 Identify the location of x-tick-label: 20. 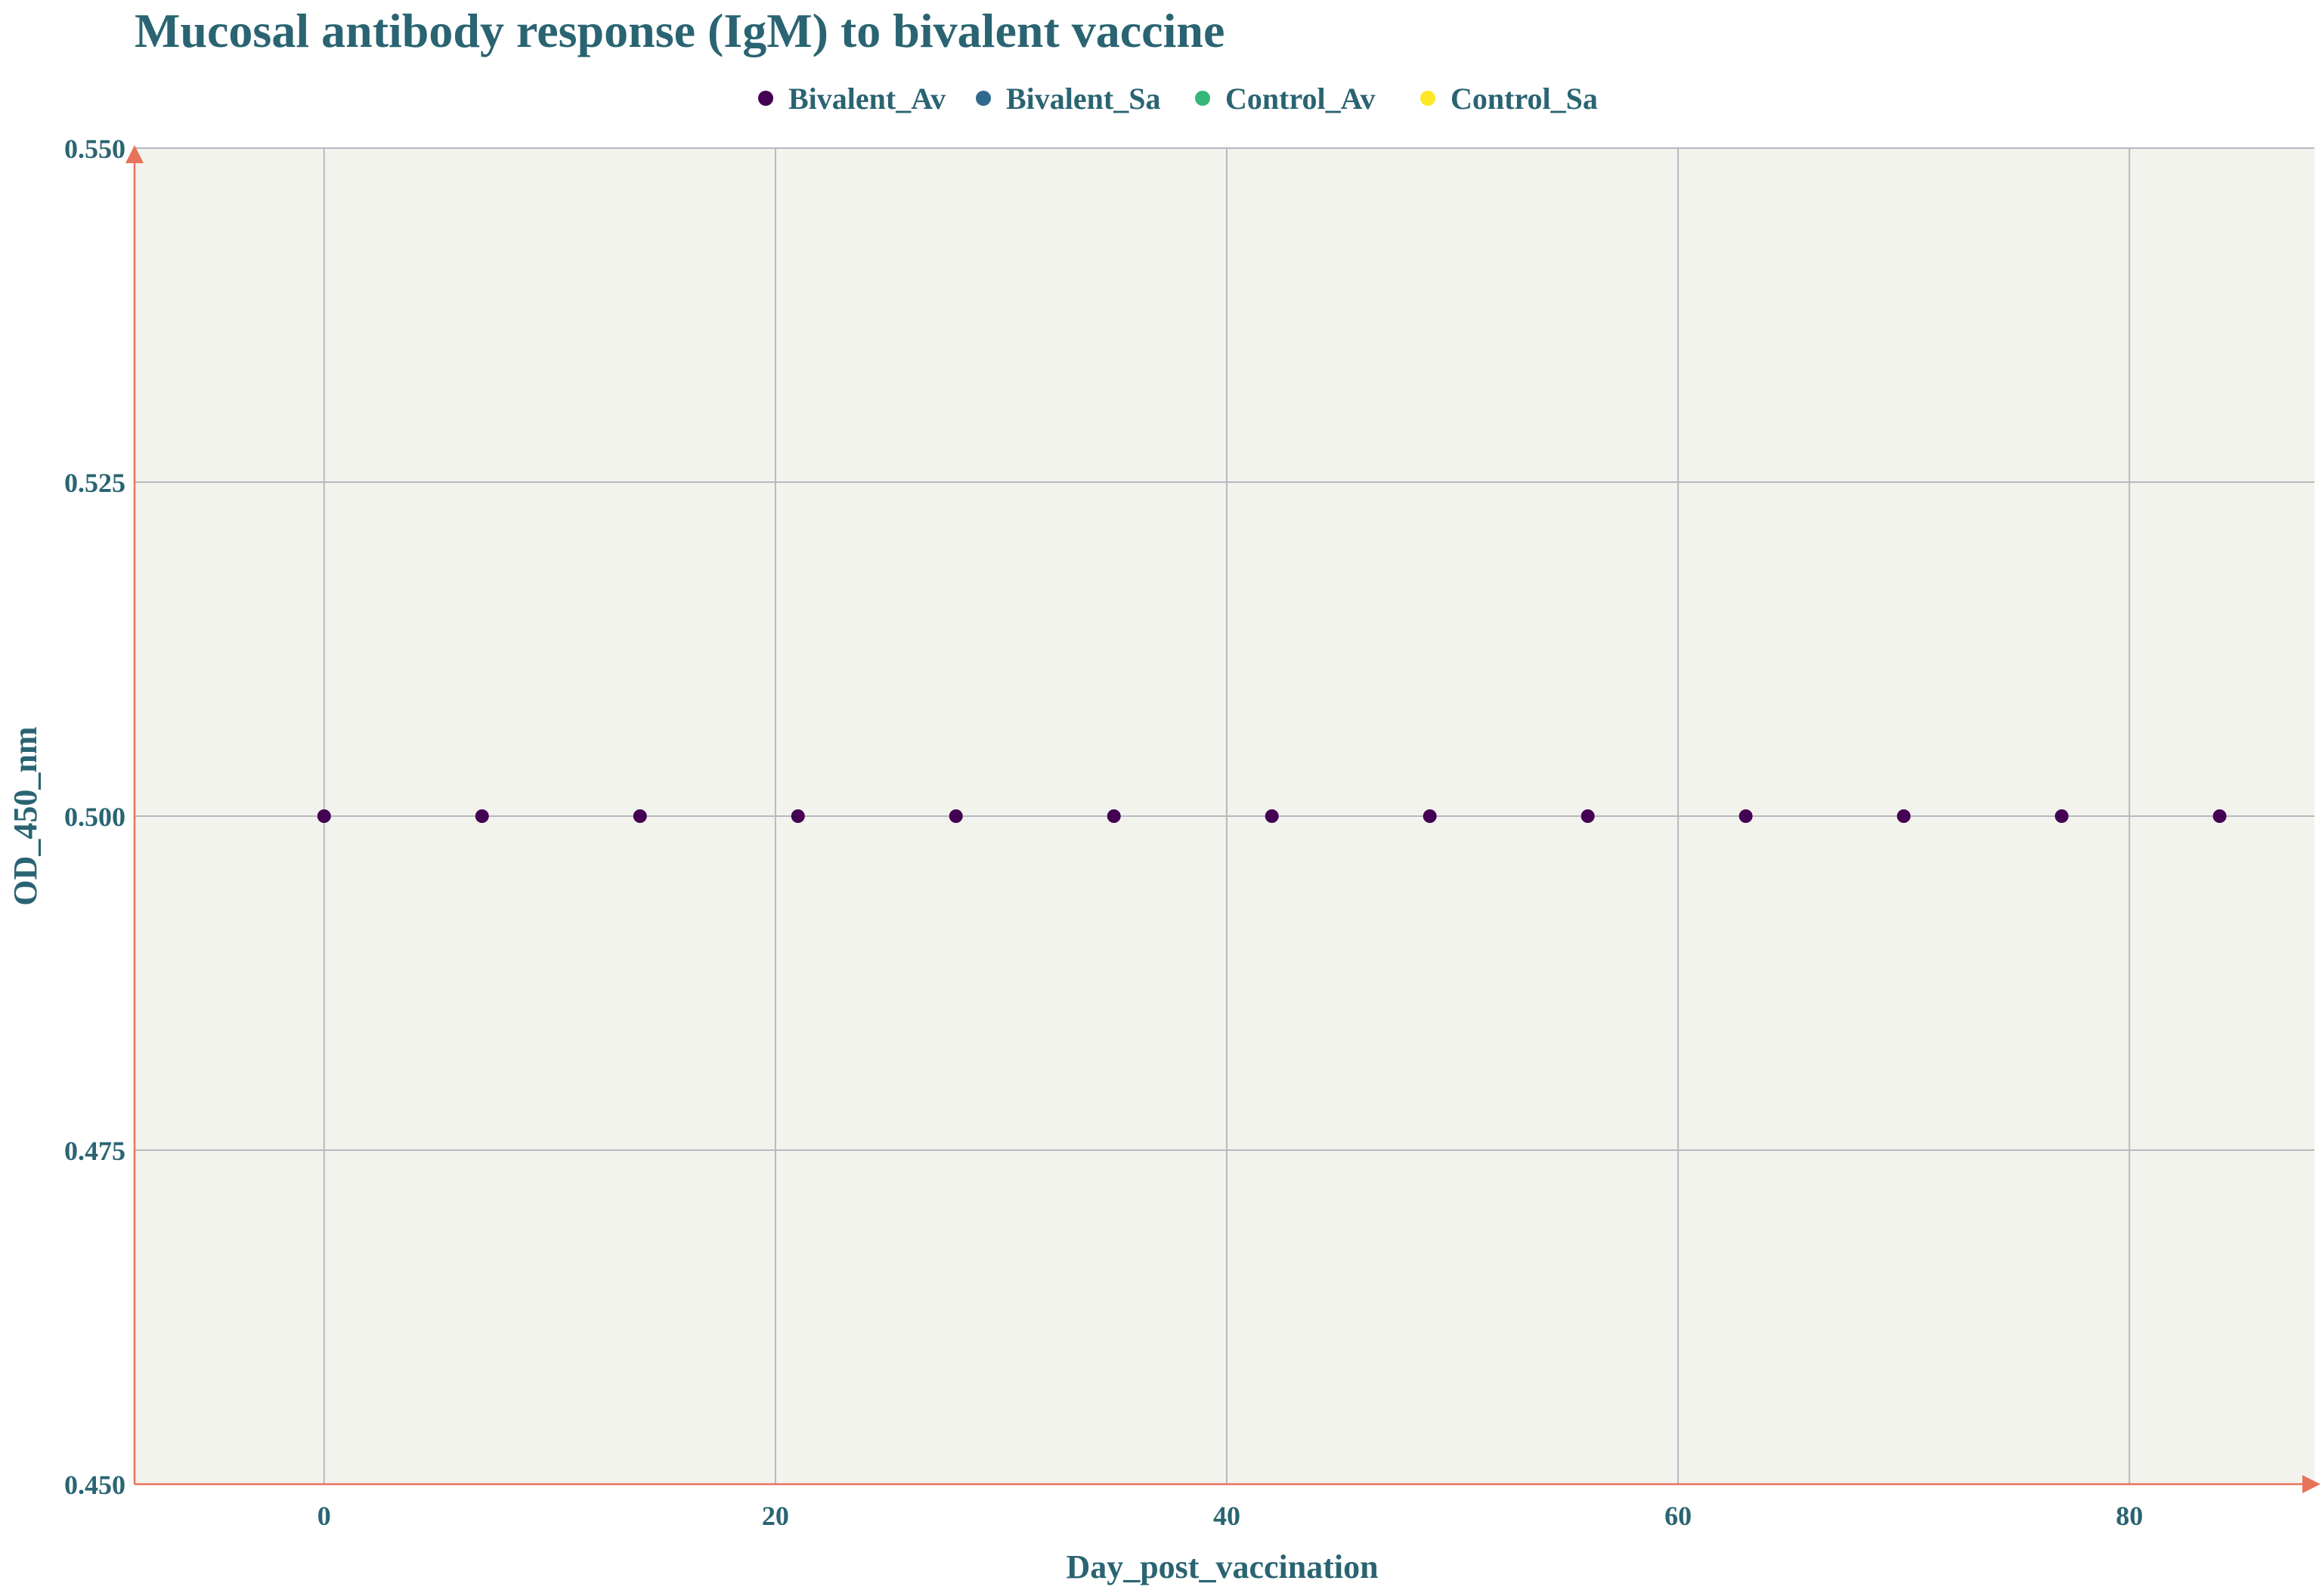
(775, 1516).